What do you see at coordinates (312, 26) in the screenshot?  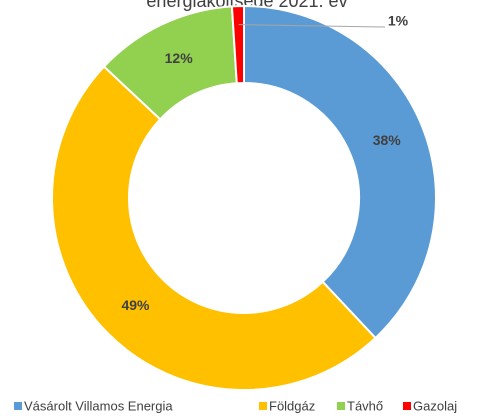 I see `leader-line` at bounding box center [312, 26].